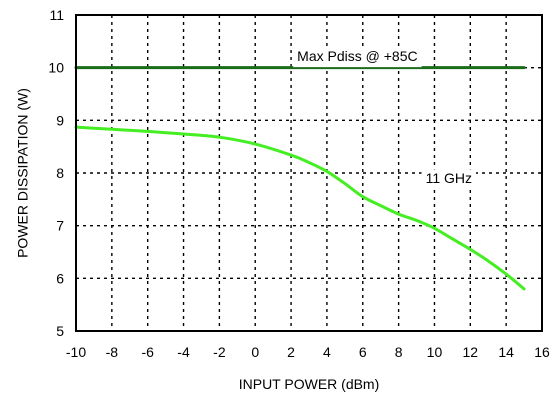 This screenshot has height=398, width=552. Describe the element at coordinates (56, 68) in the screenshot. I see `y-tick-label: 10` at that location.